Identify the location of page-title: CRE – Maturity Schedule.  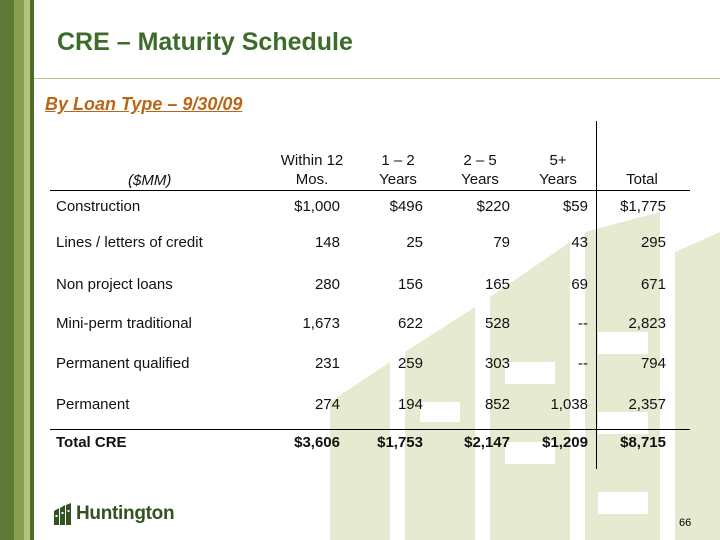
(205, 42).